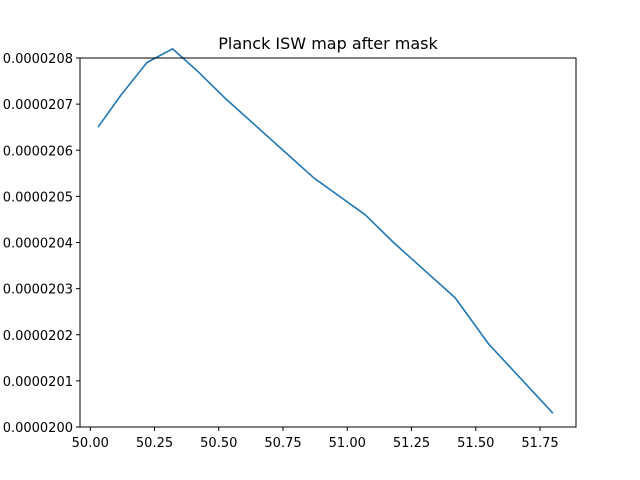  Describe the element at coordinates (315, 439) in the screenshot. I see `x-axis: 50.00 50.25 50.50 50.75 51.00 51.25 51.50 51.75` at that location.